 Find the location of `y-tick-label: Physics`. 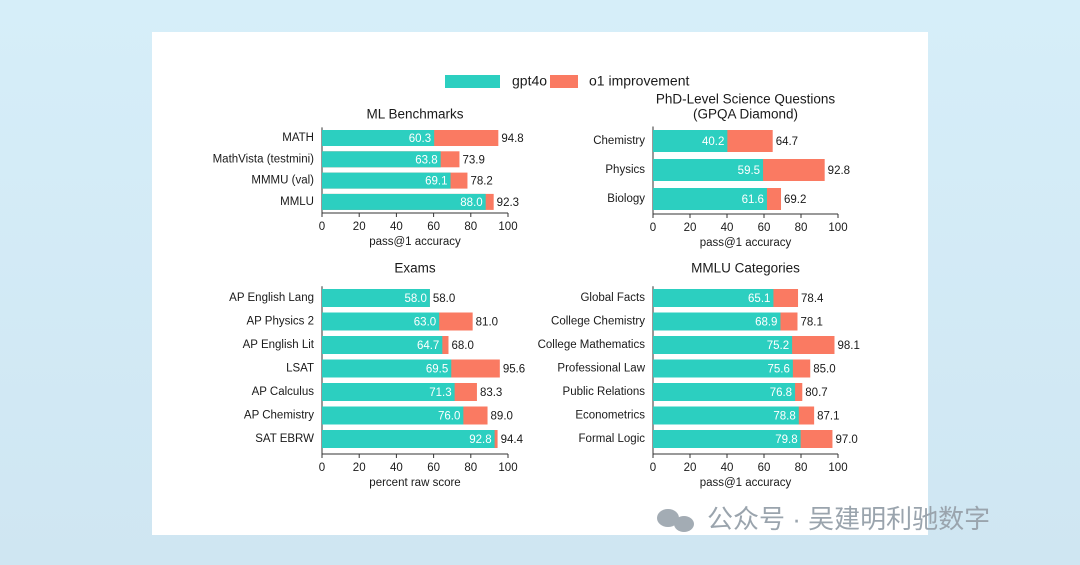

y-tick-label: Physics is located at coordinates (625, 170).